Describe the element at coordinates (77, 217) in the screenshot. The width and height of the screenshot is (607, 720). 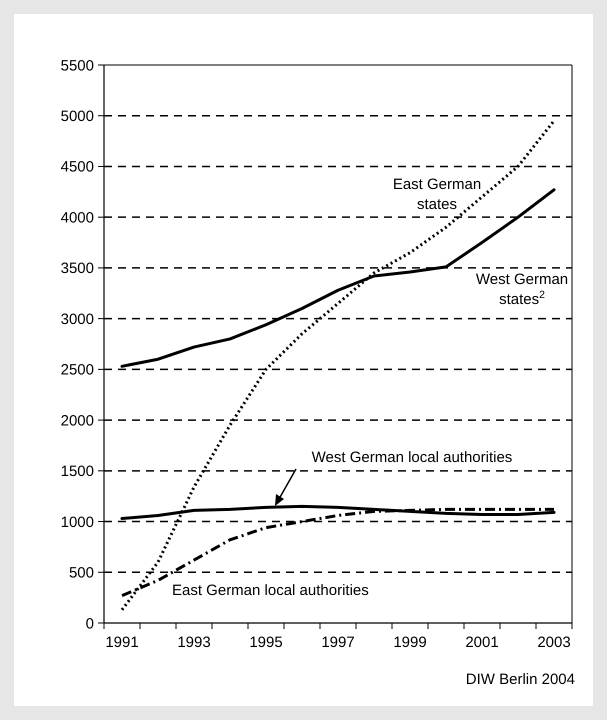
I see `y-tick-label: 4000` at that location.